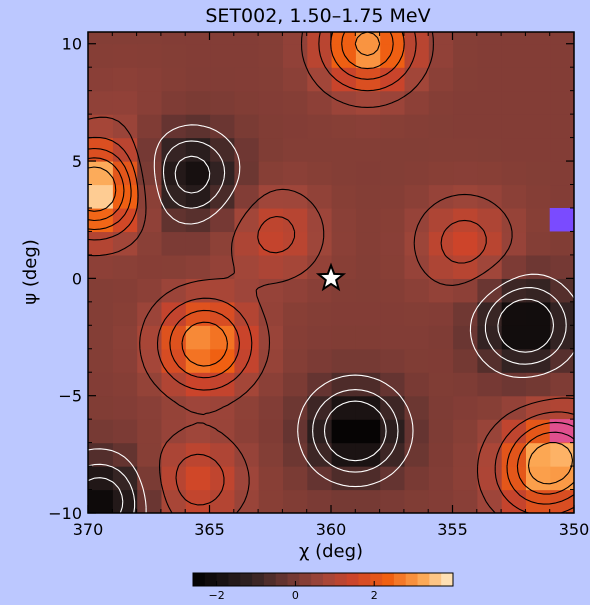 Image resolution: width=590 pixels, height=605 pixels. I want to click on star-marker, so click(331, 277).